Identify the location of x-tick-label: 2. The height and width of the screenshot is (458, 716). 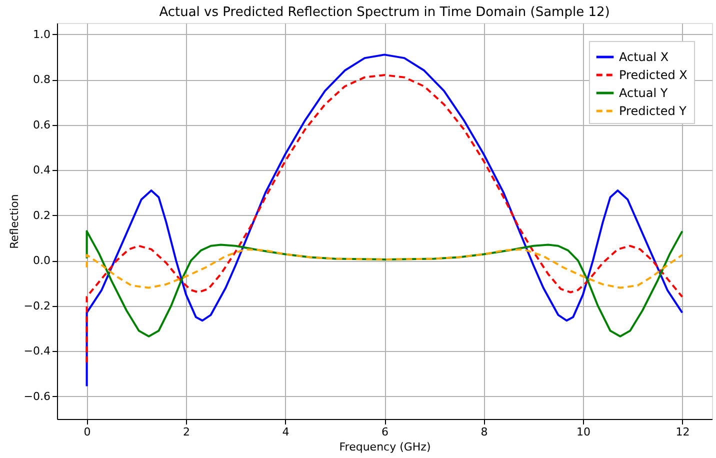
(186, 432).